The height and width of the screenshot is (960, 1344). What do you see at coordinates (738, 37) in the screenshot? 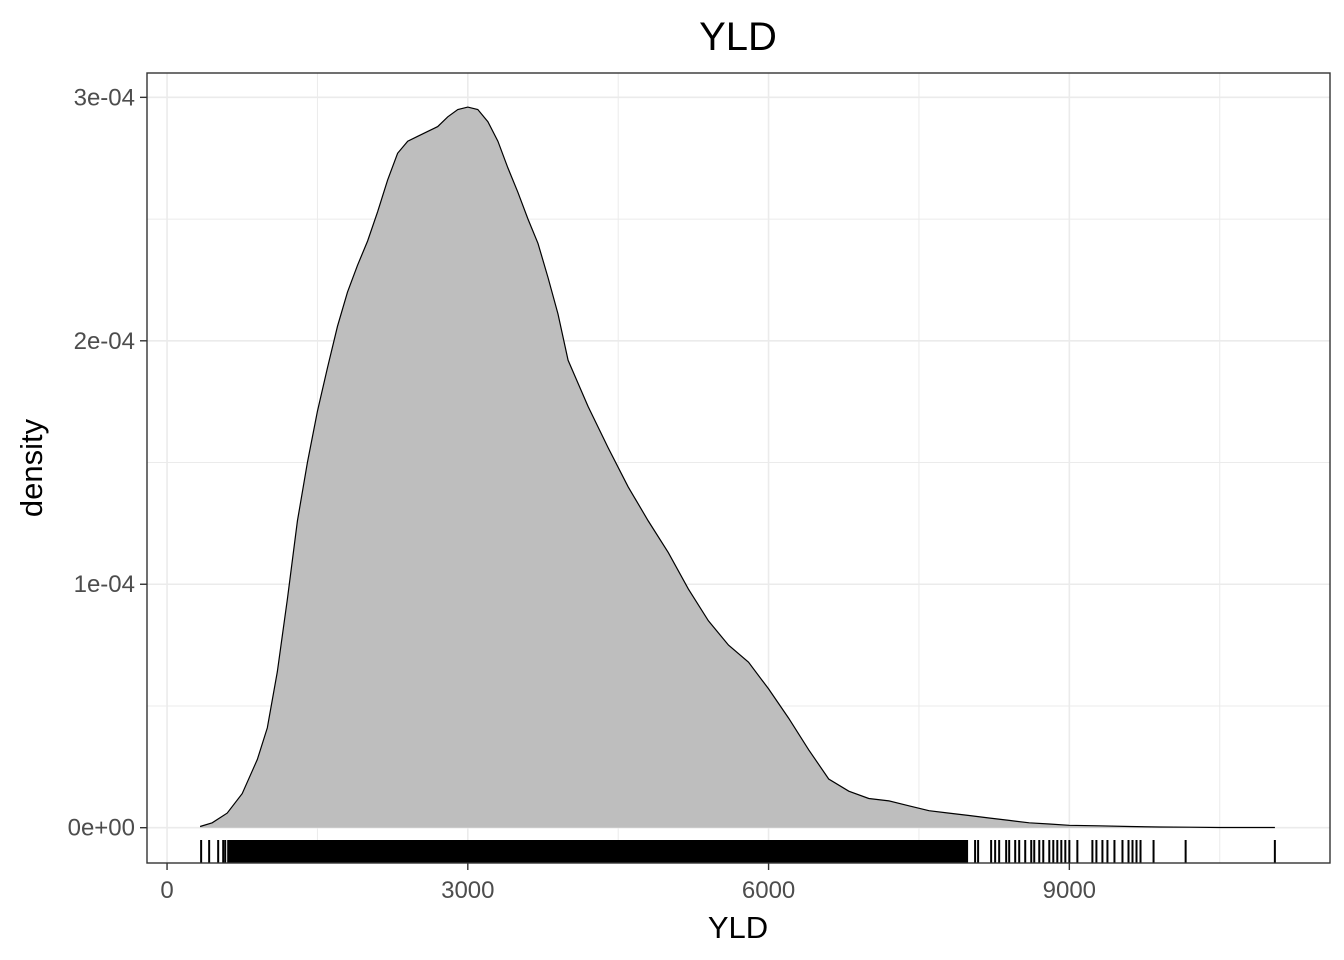
I see `chart-title: YLD` at bounding box center [738, 37].